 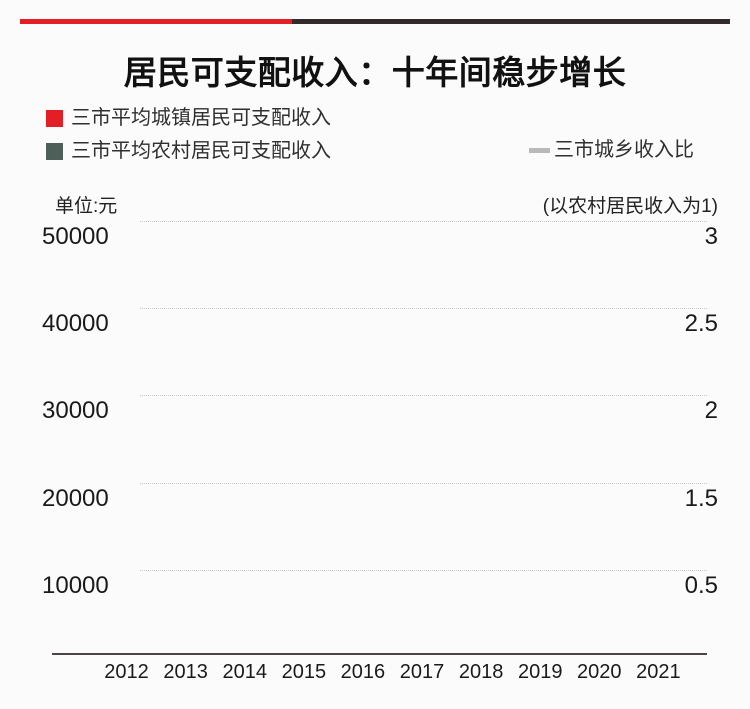 I want to click on legend-item-urban-income: 三市平均城镇居民可支配收入, so click(x=188, y=118).